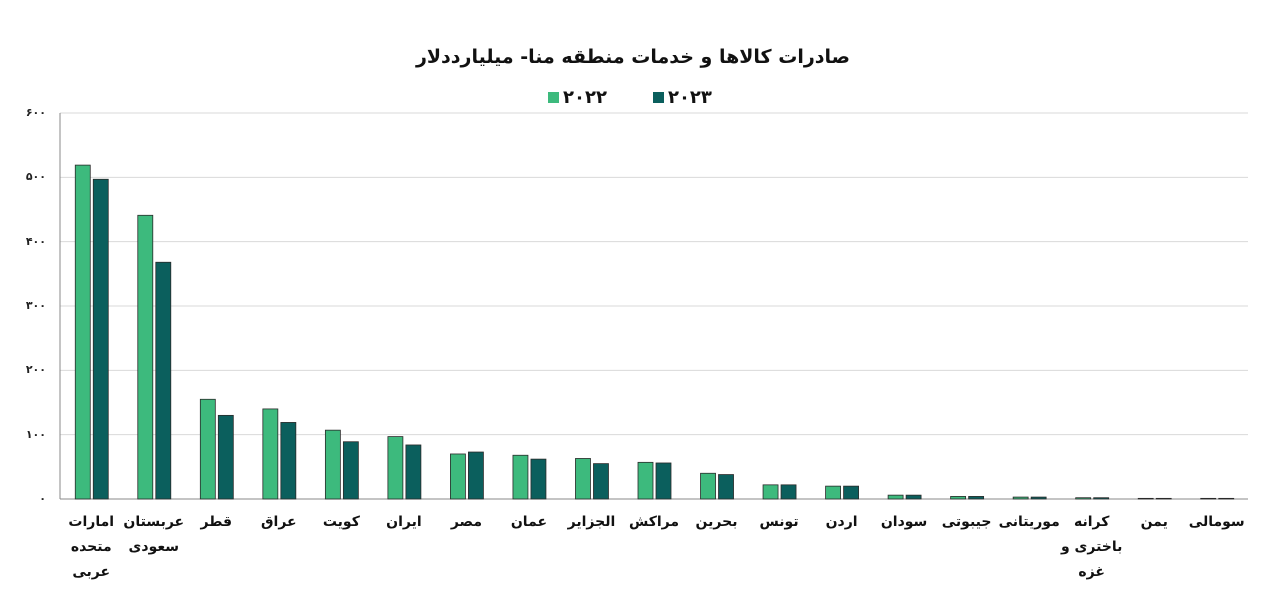 The height and width of the screenshot is (593, 1266). Describe the element at coordinates (35, 370) in the screenshot. I see `y-tick-label: ۲۰۰` at that location.